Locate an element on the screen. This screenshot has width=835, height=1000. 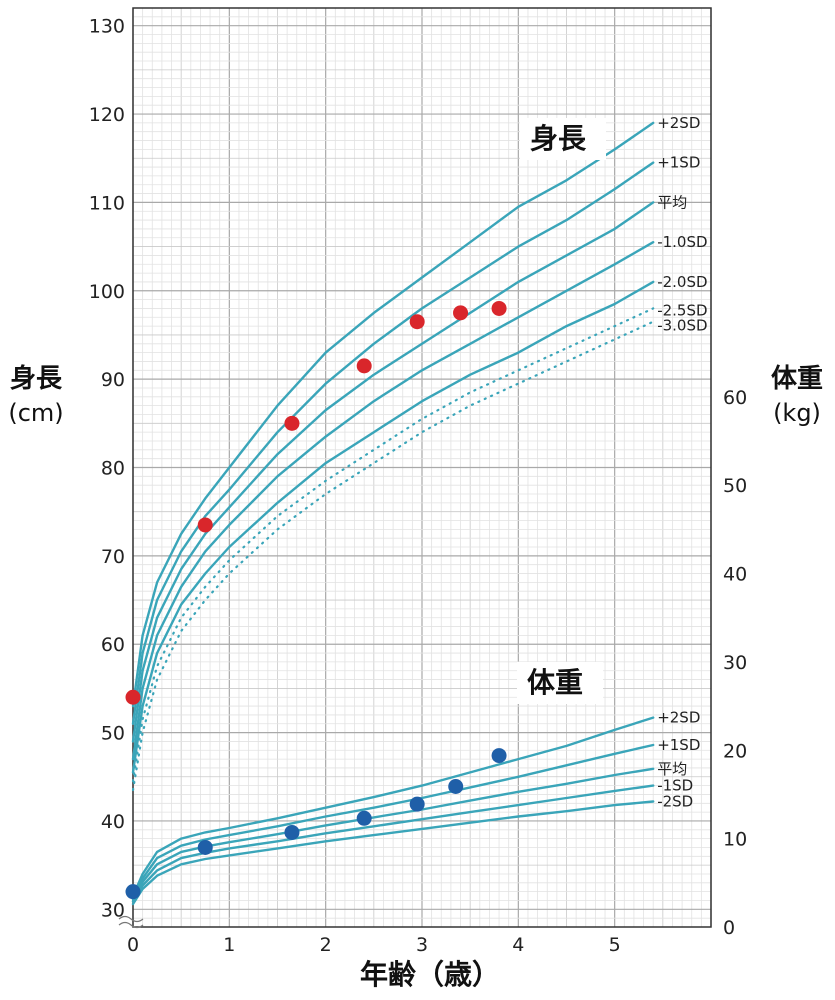
left-axis-title: 身長 (cm) is located at coordinates (36, 396).